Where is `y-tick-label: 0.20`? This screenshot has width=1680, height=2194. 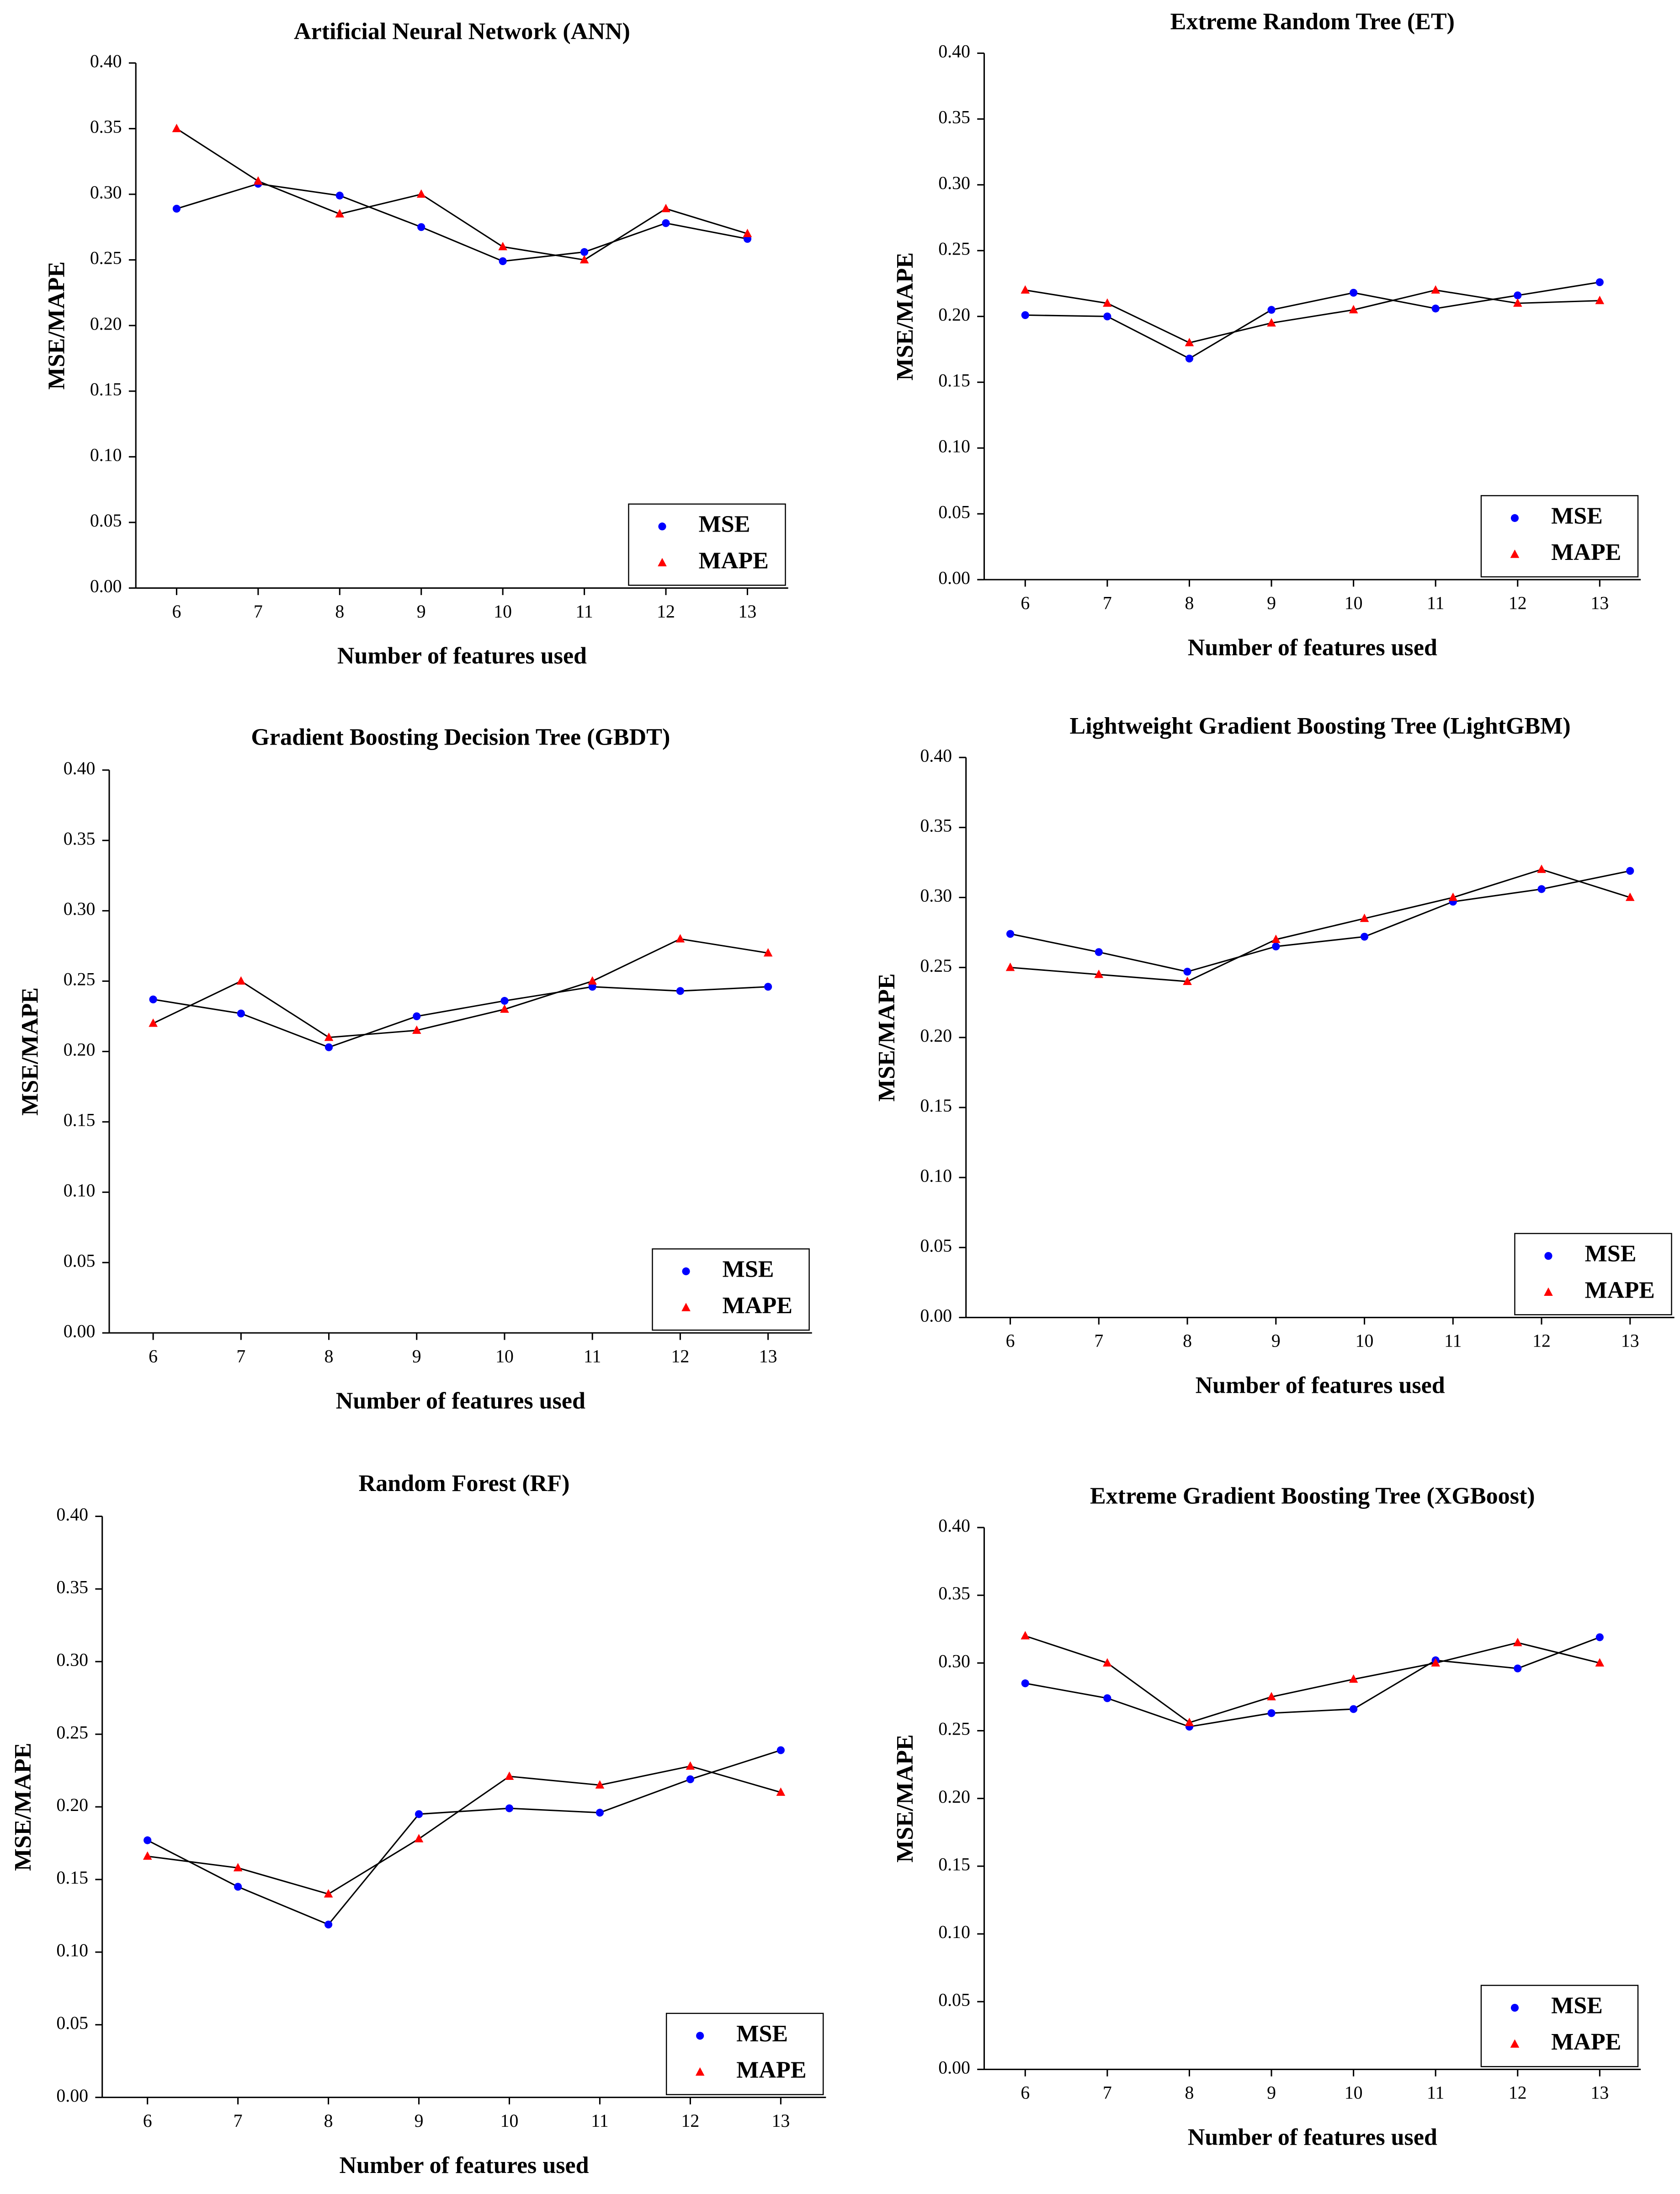
y-tick-label: 0.20 is located at coordinates (936, 1036).